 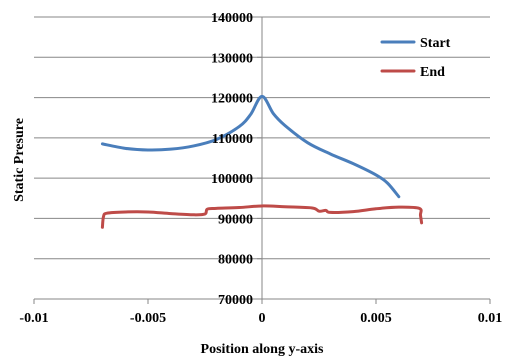 What do you see at coordinates (235, 260) in the screenshot?
I see `y-tick-label-1: 80000` at bounding box center [235, 260].